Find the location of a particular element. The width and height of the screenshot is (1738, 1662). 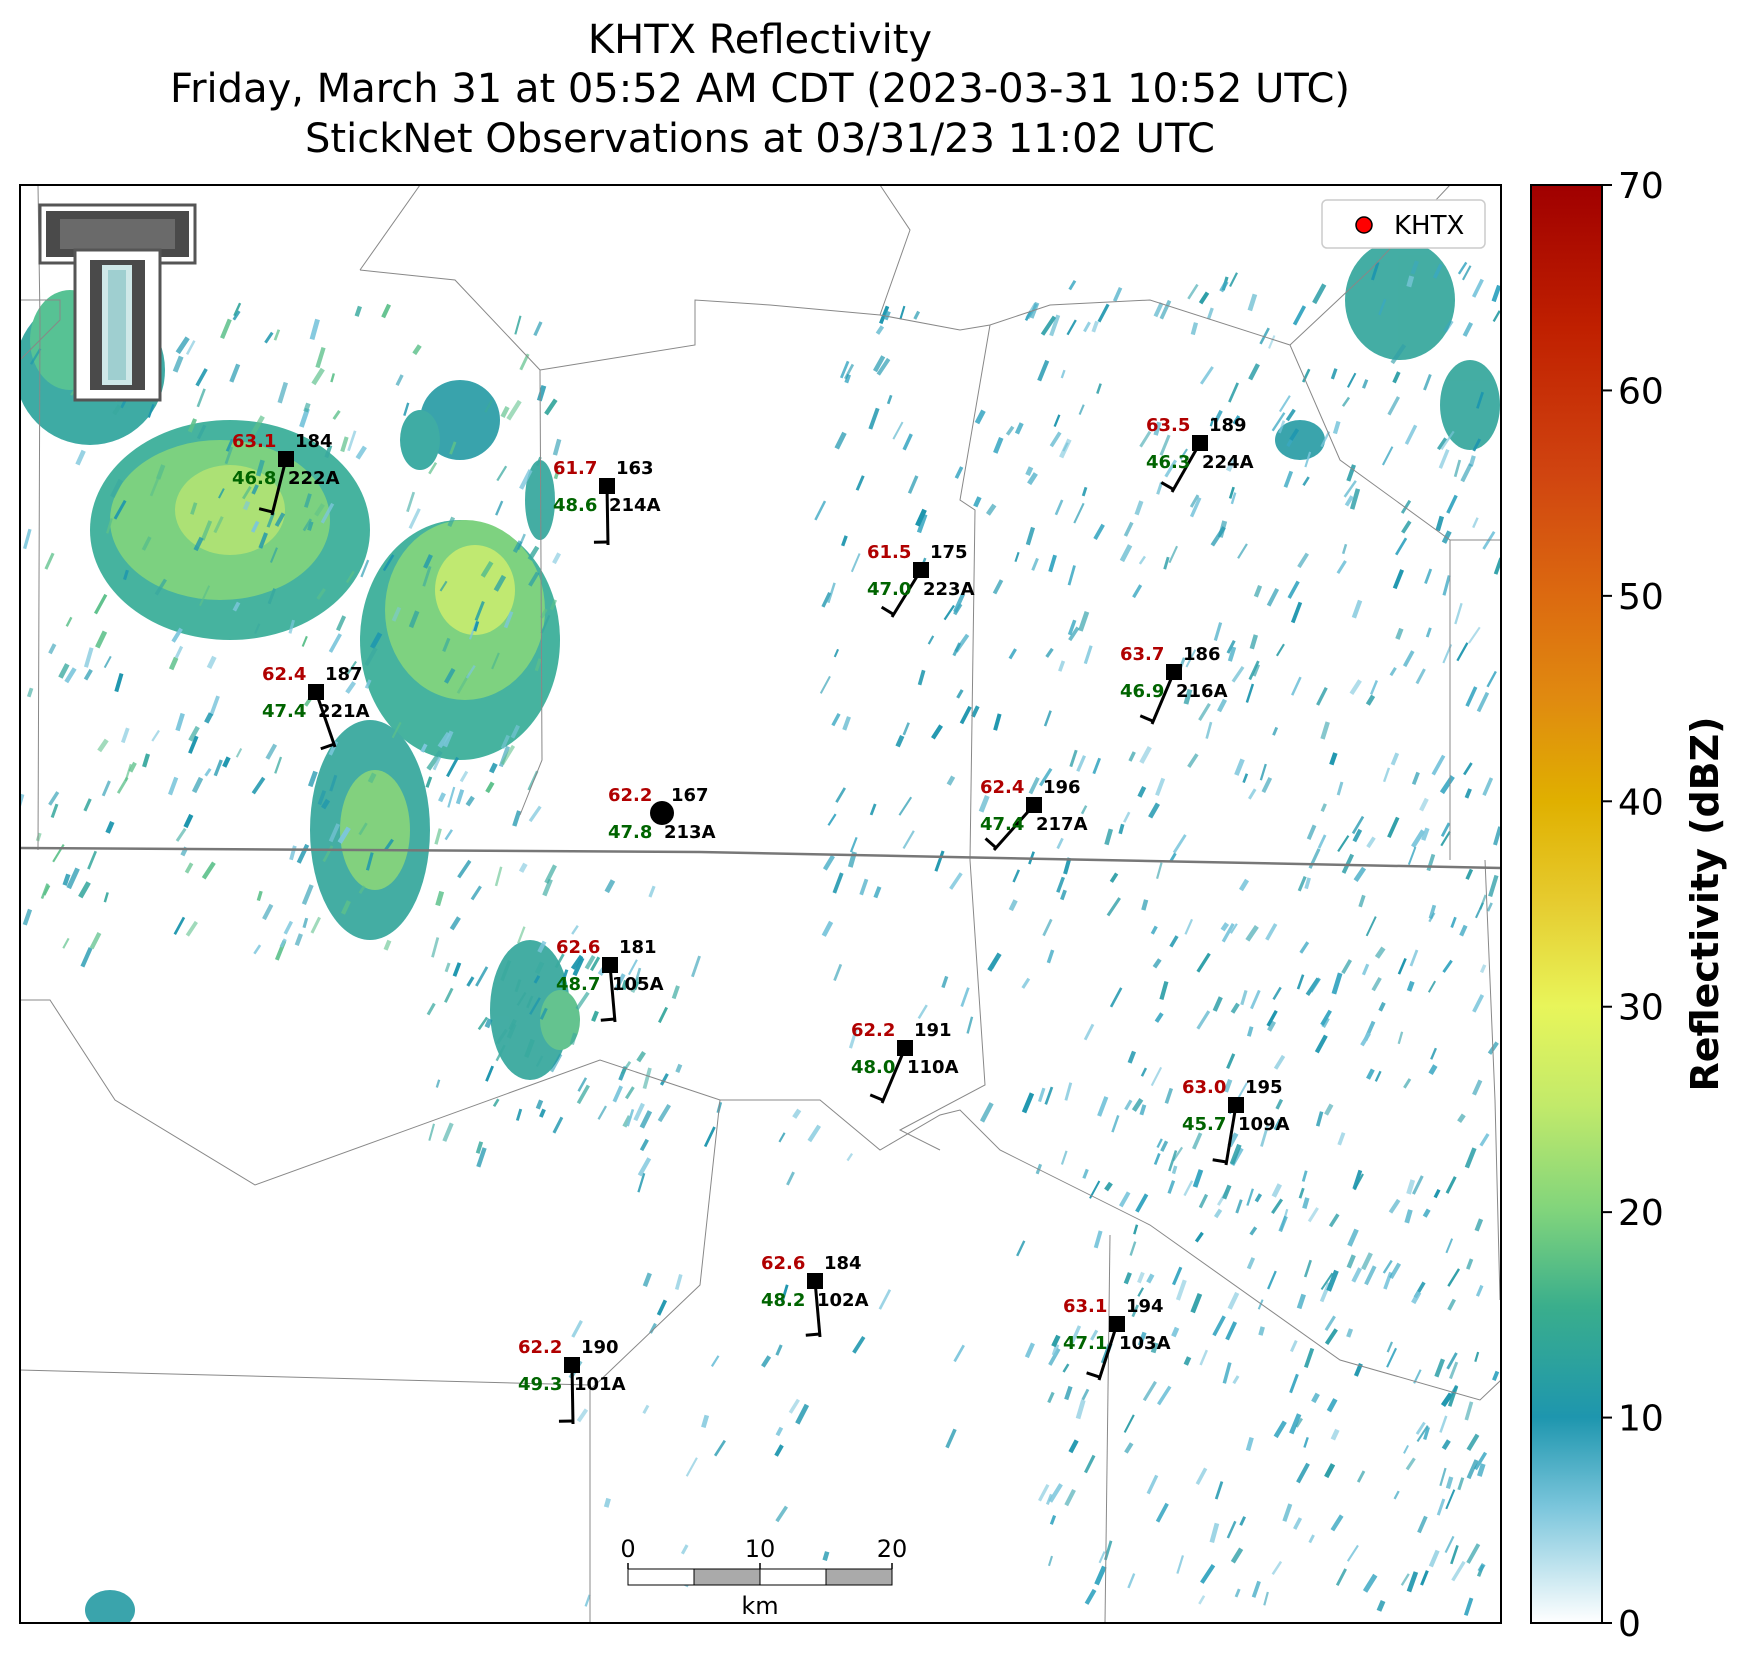

station-224a: 63.5 189 46.3 224A is located at coordinates (1200, 454).